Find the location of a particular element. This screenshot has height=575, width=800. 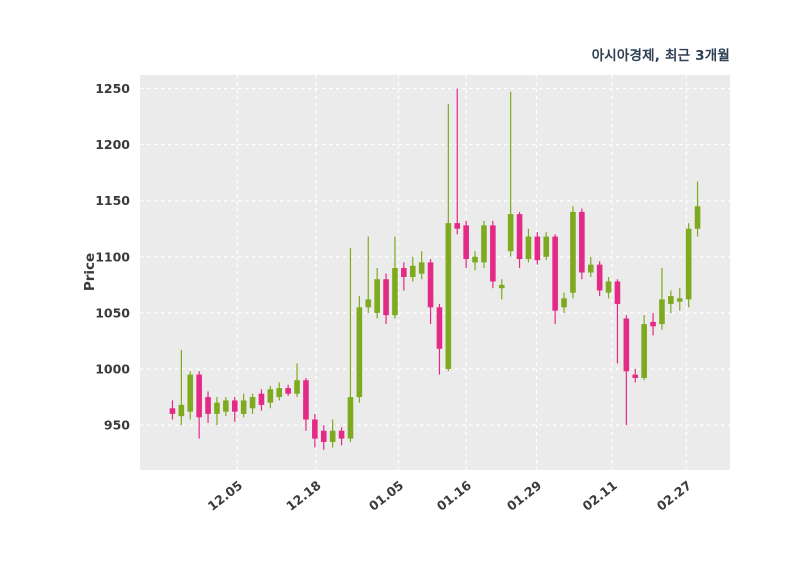

x-tick-label: 01.05 is located at coordinates (386, 496).